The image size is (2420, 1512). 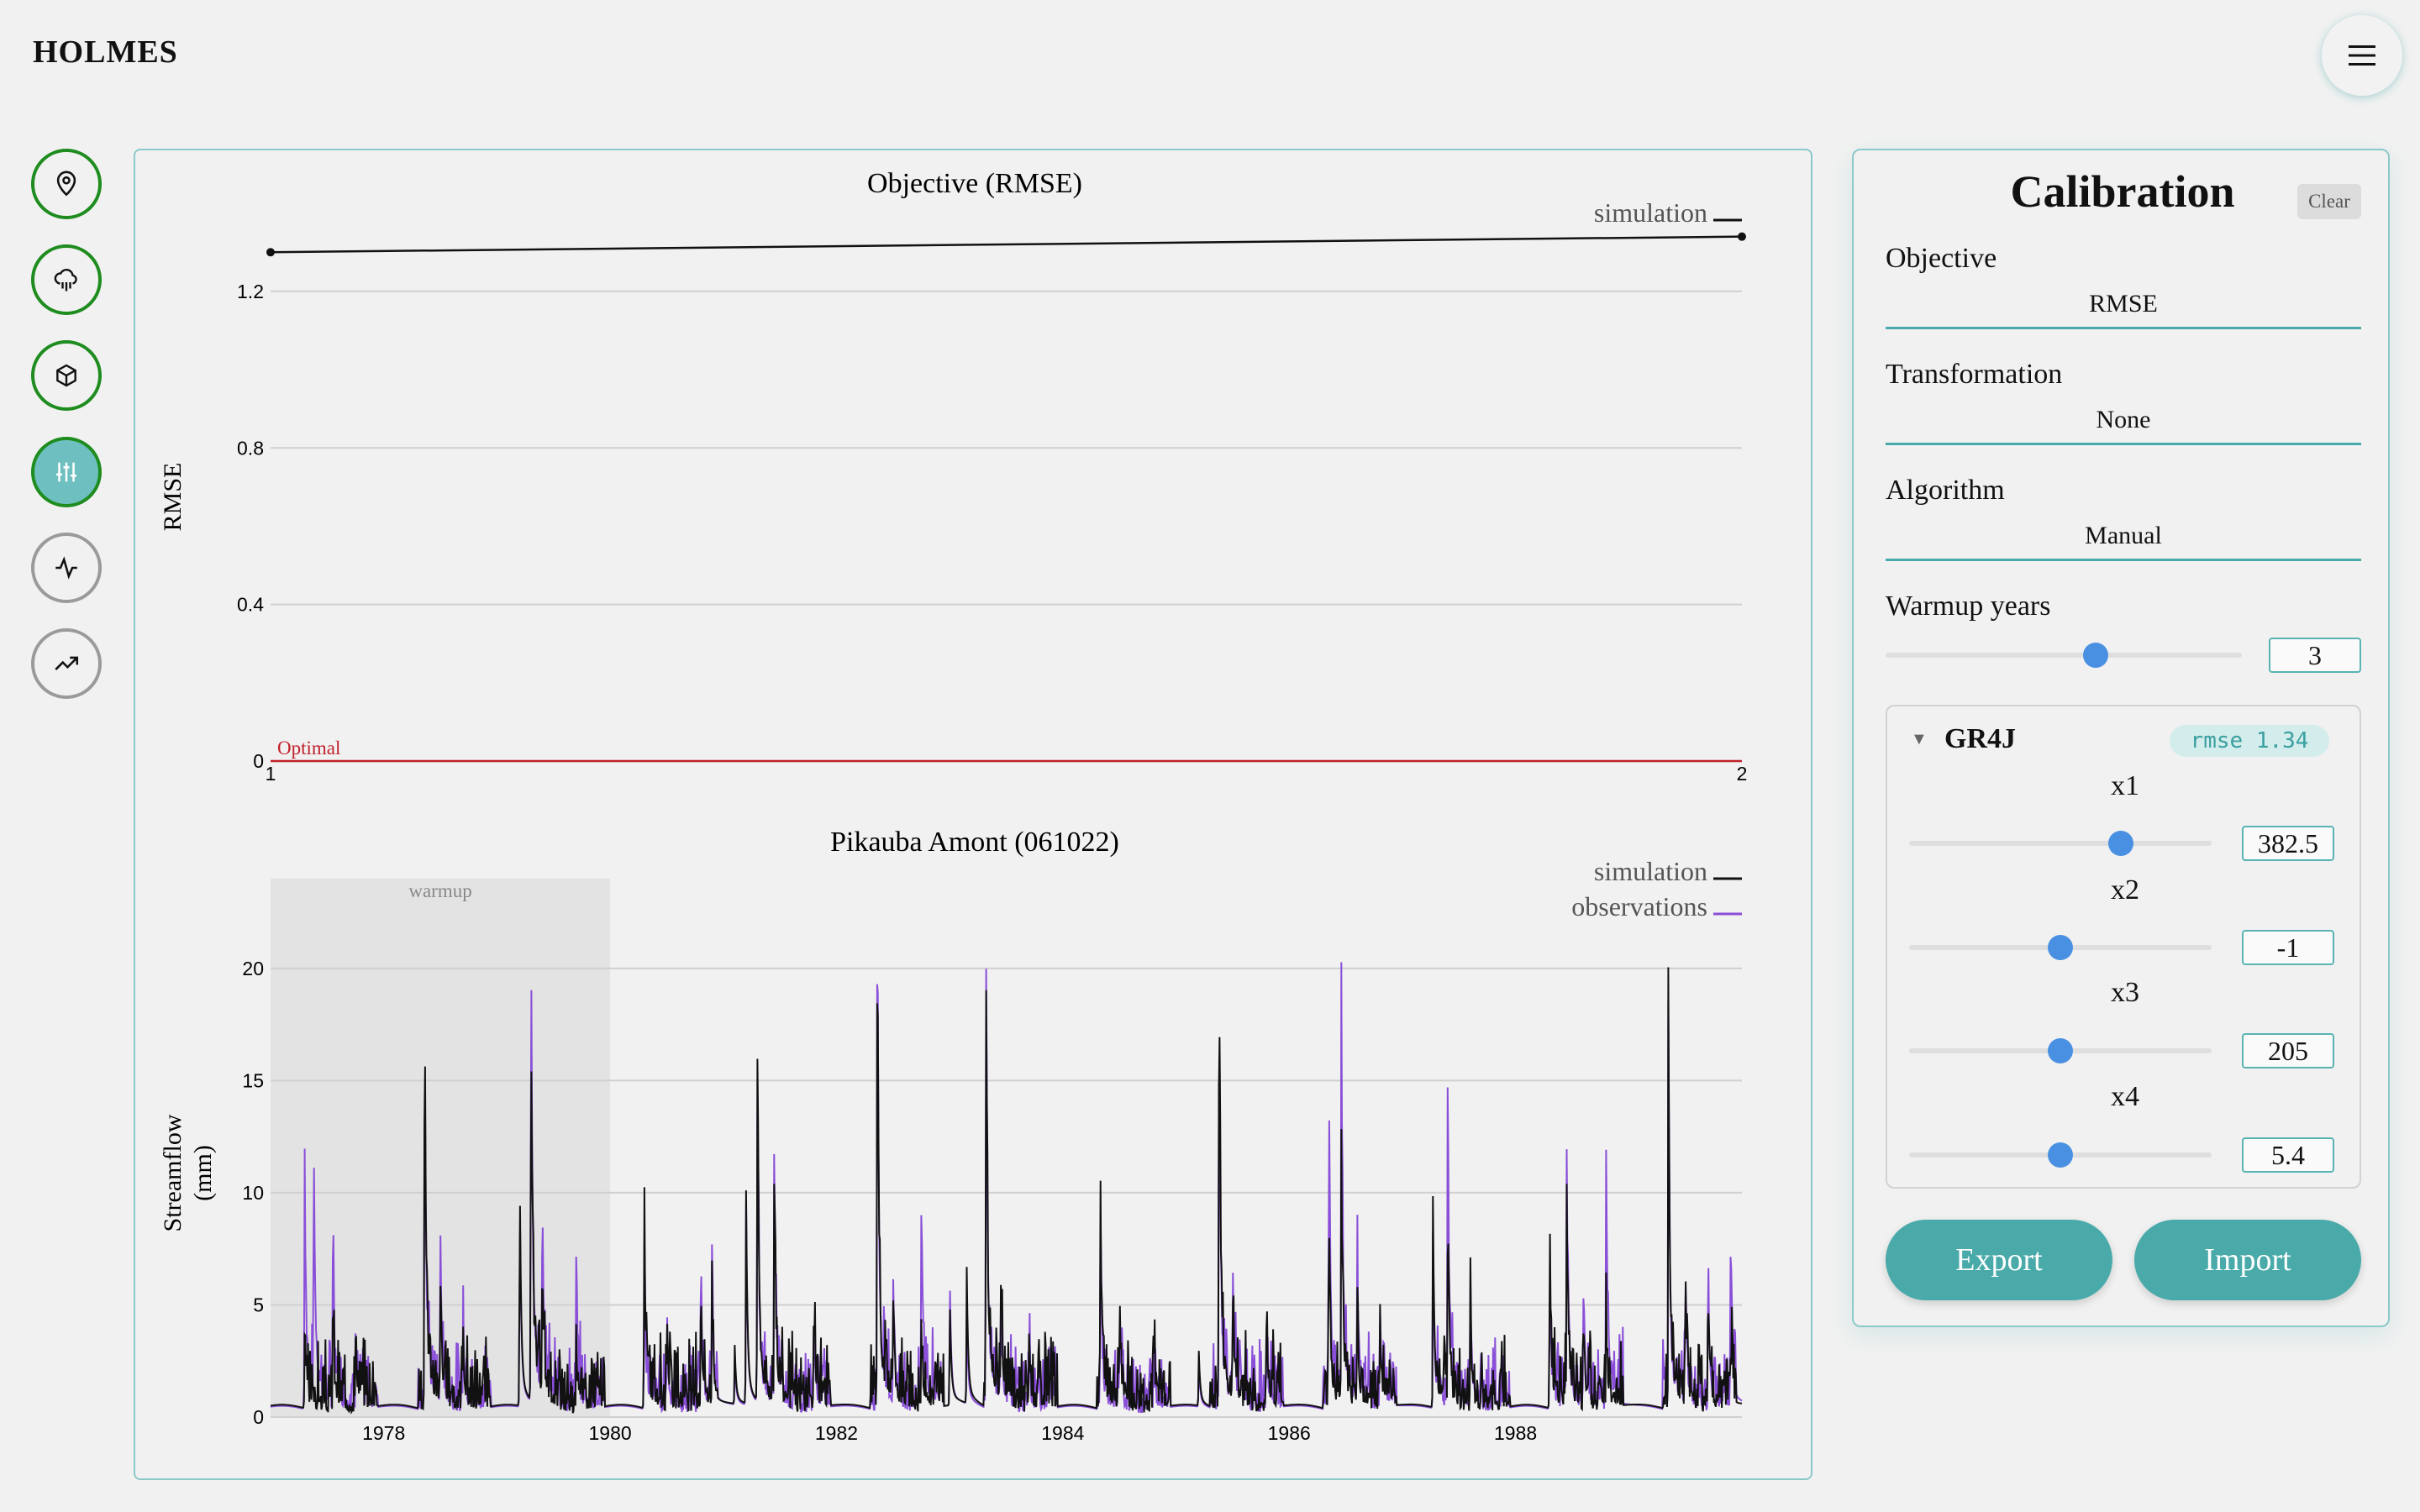 I want to click on objective-y-tick: 0.4, so click(x=250, y=605).